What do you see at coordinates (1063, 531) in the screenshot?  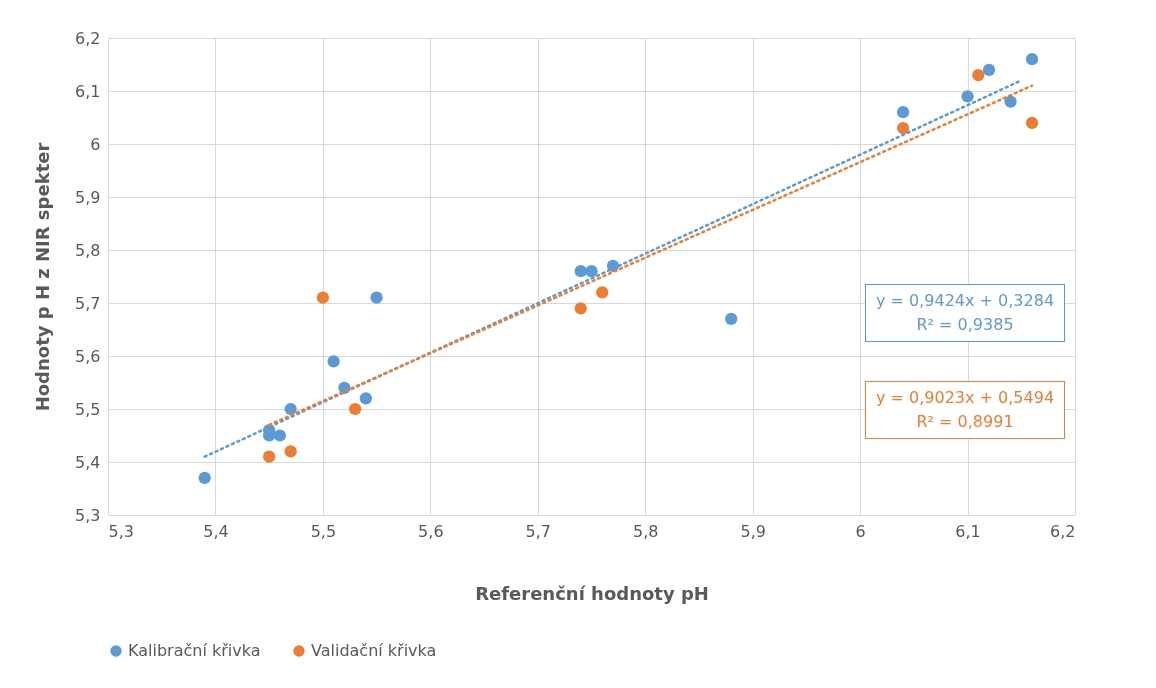 I see `x-tick-label: 6,2` at bounding box center [1063, 531].